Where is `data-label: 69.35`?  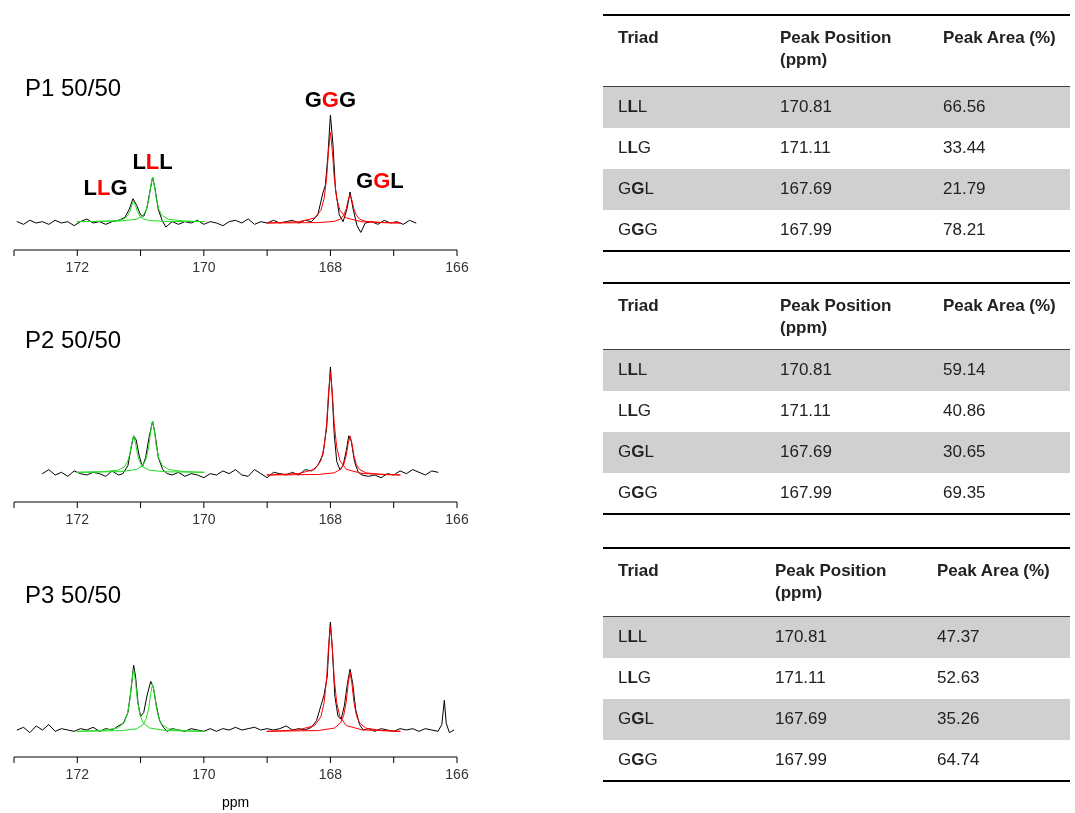 data-label: 69.35 is located at coordinates (964, 492).